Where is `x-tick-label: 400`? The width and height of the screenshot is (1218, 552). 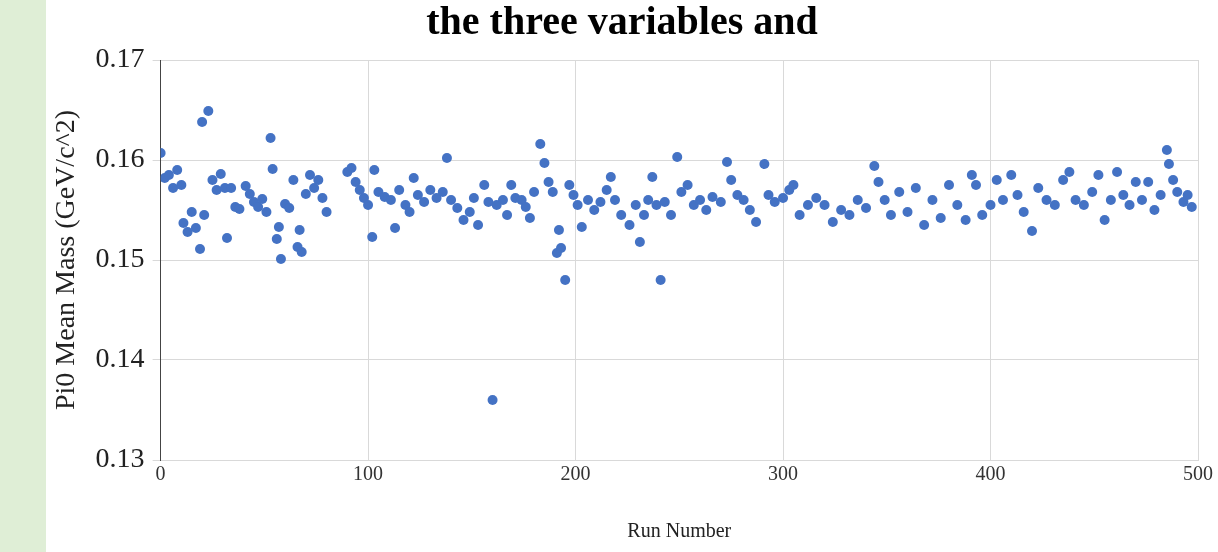
x-tick-label: 400 is located at coordinates (990, 473).